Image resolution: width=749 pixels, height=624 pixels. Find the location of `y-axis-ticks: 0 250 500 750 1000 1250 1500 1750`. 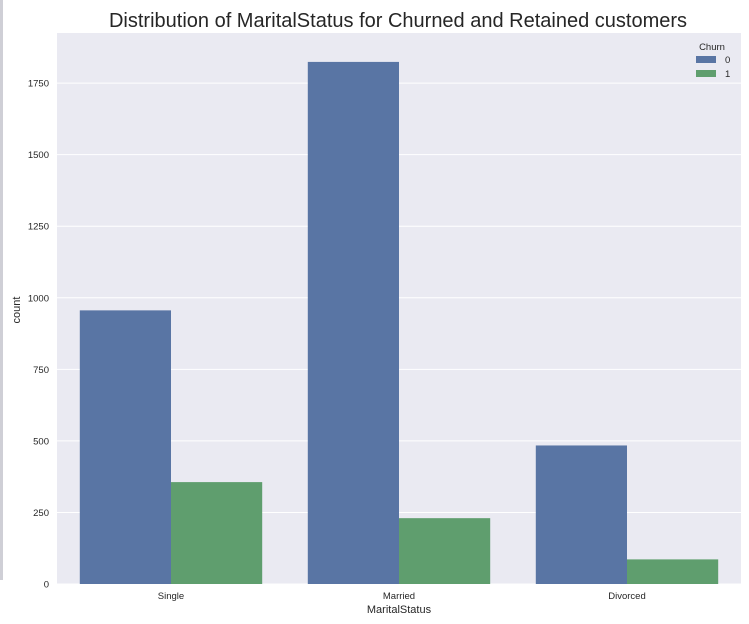

y-axis-ticks: 0 250 500 750 1000 1250 1500 1750 is located at coordinates (38, 335).